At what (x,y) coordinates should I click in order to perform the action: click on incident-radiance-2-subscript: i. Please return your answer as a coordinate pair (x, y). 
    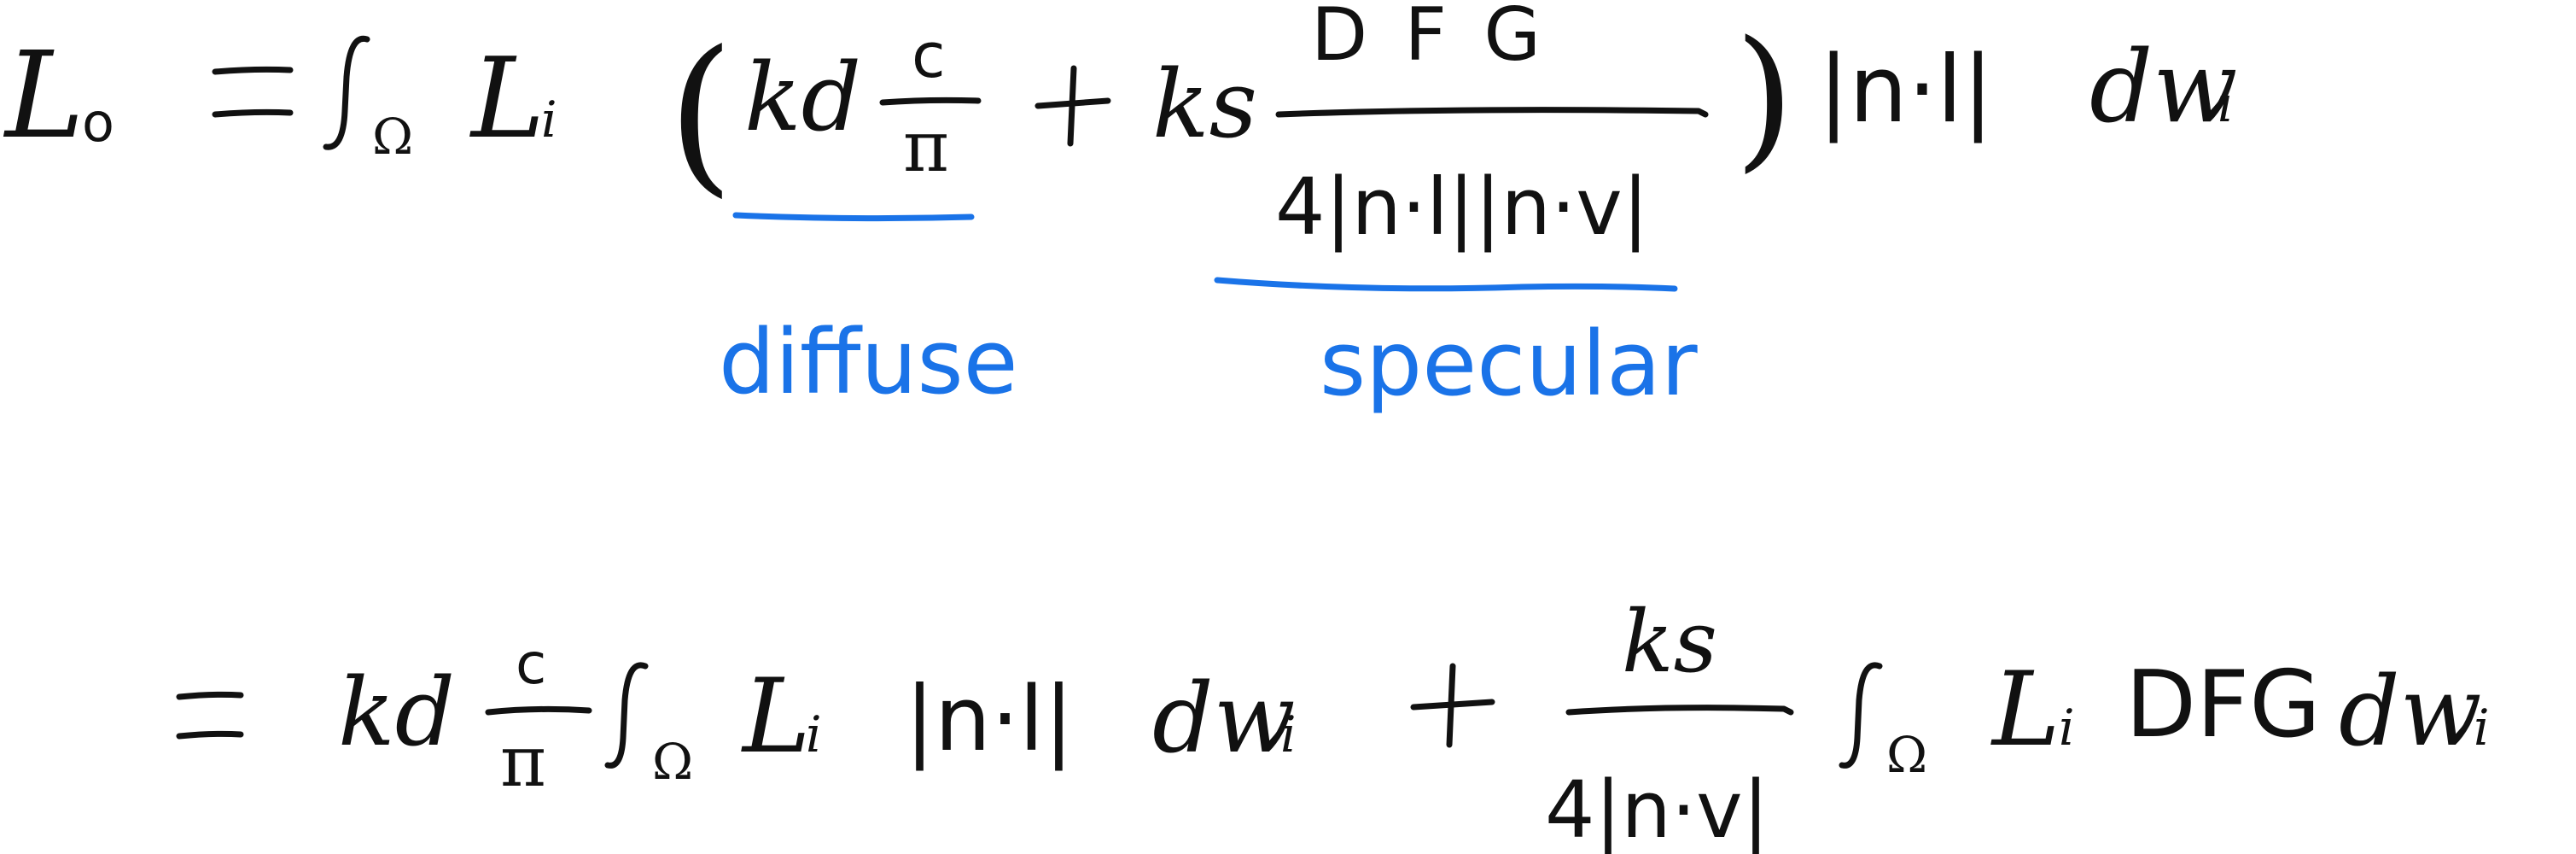
    Looking at the image, I should click on (814, 734).